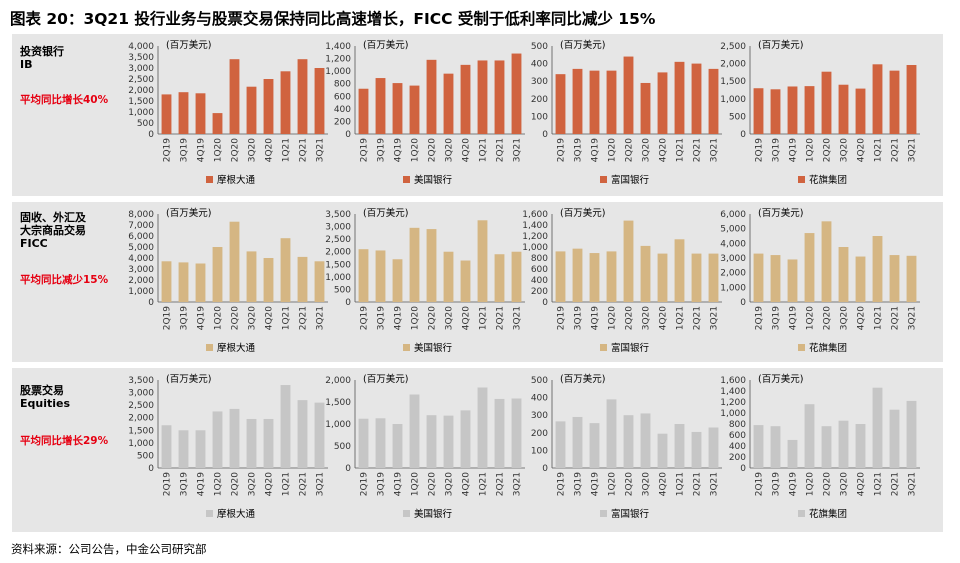 This screenshot has width=960, height=563. Describe the element at coordinates (733, 244) in the screenshot. I see `y-tick-label: 4,000` at that location.